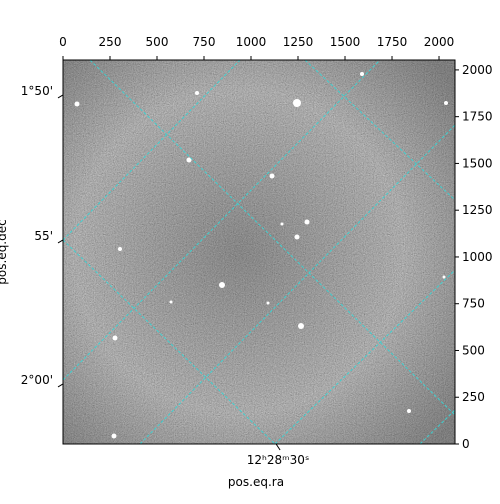 This screenshot has height=504, width=500. I want to click on y-tick-label: 1250, so click(477, 210).